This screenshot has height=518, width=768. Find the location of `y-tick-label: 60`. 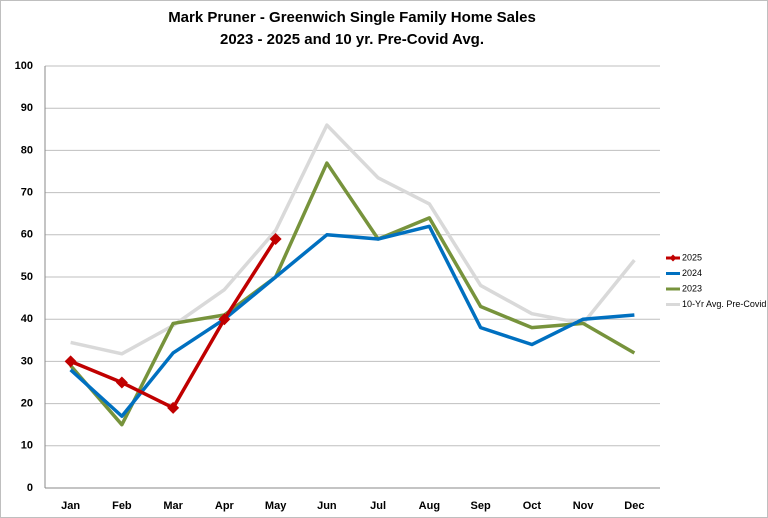

y-tick-label: 60 is located at coordinates (27, 235).